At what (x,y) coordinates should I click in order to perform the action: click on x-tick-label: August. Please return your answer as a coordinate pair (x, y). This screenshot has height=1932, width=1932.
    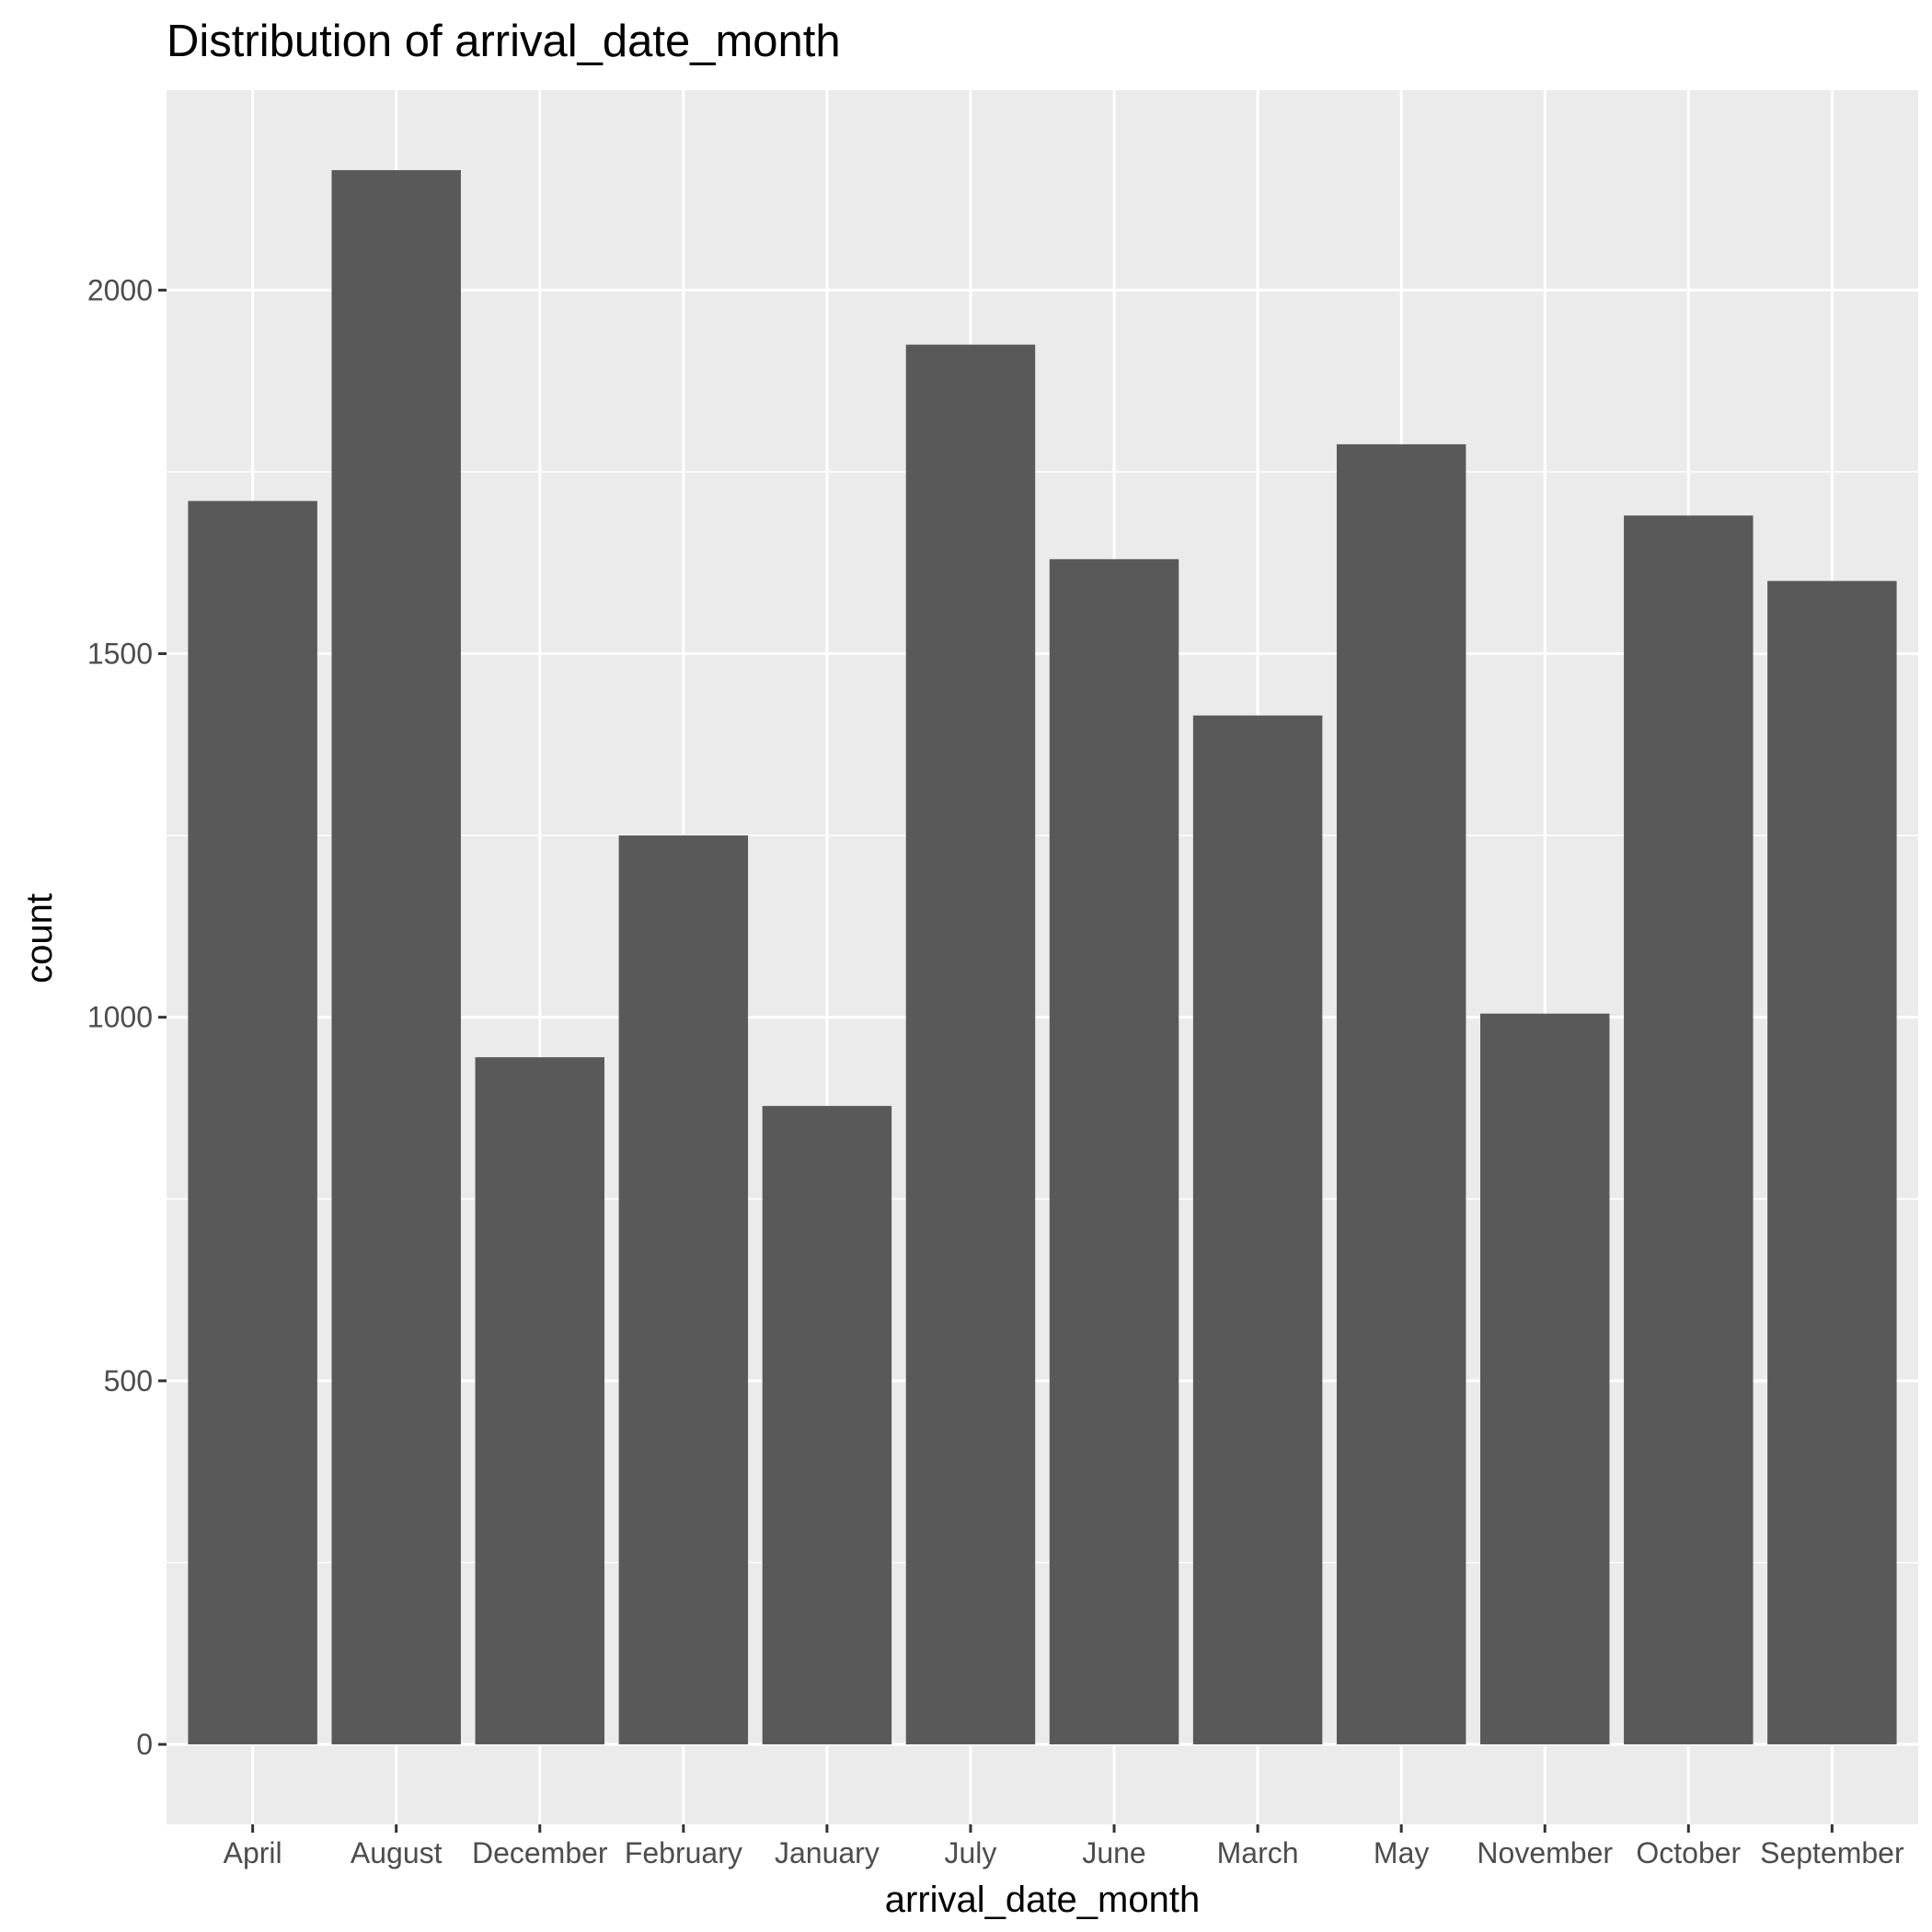
    Looking at the image, I should click on (397, 1852).